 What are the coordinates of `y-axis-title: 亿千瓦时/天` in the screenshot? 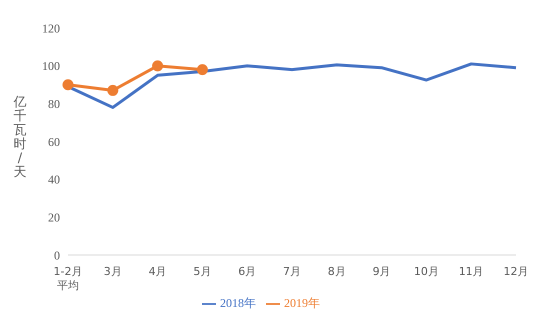 It's located at (19, 137).